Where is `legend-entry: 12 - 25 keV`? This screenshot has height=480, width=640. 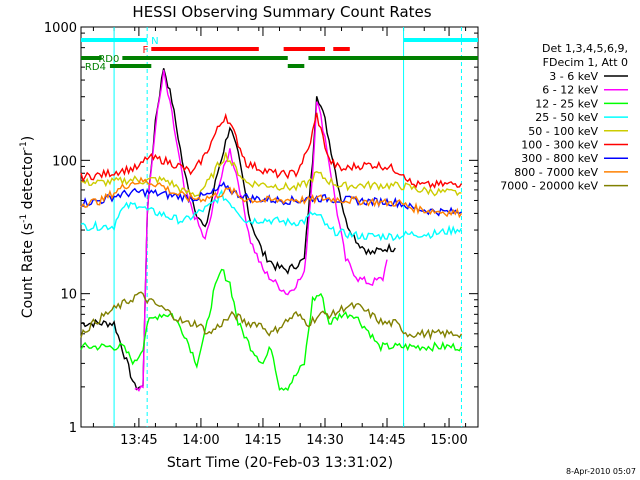
legend-entry: 12 - 25 keV is located at coordinates (581, 103).